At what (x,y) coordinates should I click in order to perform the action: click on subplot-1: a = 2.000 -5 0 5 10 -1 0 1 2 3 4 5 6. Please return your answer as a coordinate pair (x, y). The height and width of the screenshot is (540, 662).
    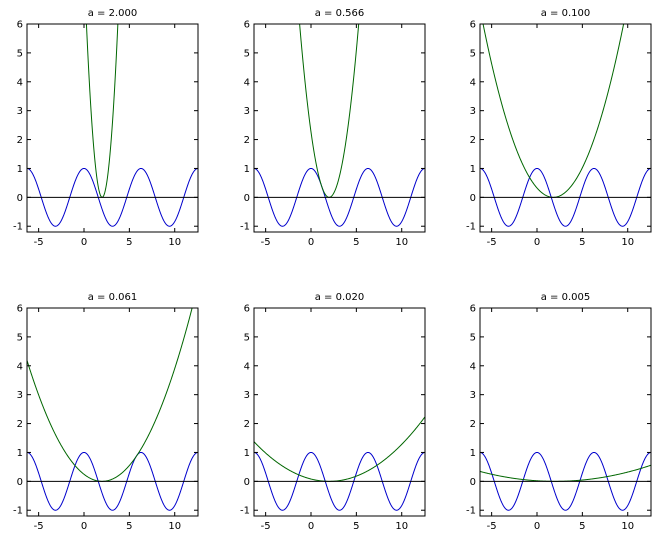
    Looking at the image, I should click on (106, 128).